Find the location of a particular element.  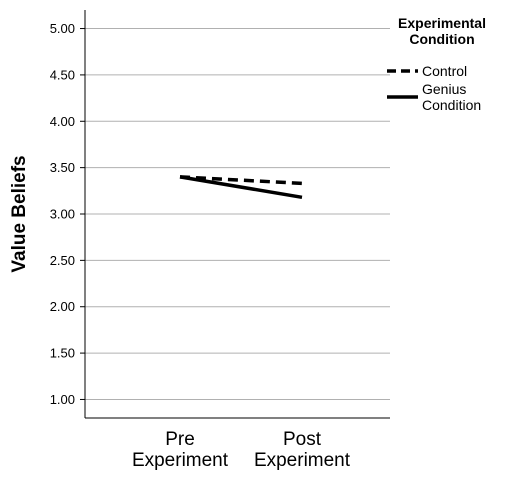

y-tick-labels: 1.00 1.50 2.00 2.50 3.00 3.50 4.00 4.50 5.00 is located at coordinates (62, 214).